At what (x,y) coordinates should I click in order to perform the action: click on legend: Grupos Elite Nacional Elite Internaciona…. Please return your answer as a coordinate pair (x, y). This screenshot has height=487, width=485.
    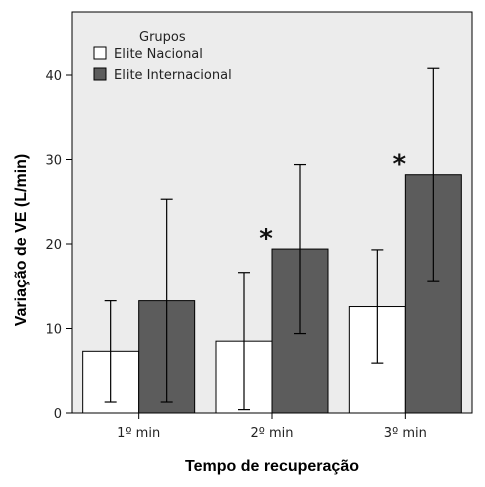
    Looking at the image, I should click on (162, 56).